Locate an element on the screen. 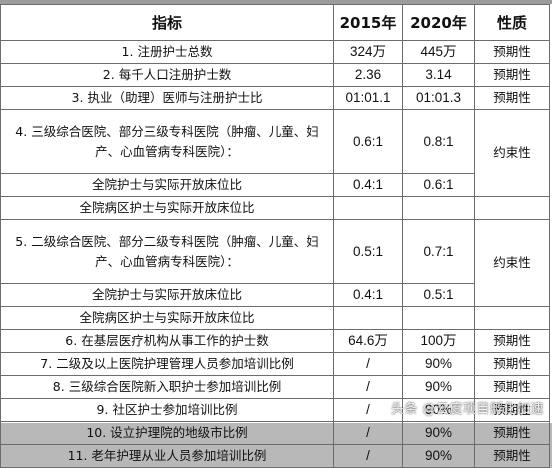 This screenshot has height=468, width=552. value-2020-cell: 01:01.3 is located at coordinates (438, 98).